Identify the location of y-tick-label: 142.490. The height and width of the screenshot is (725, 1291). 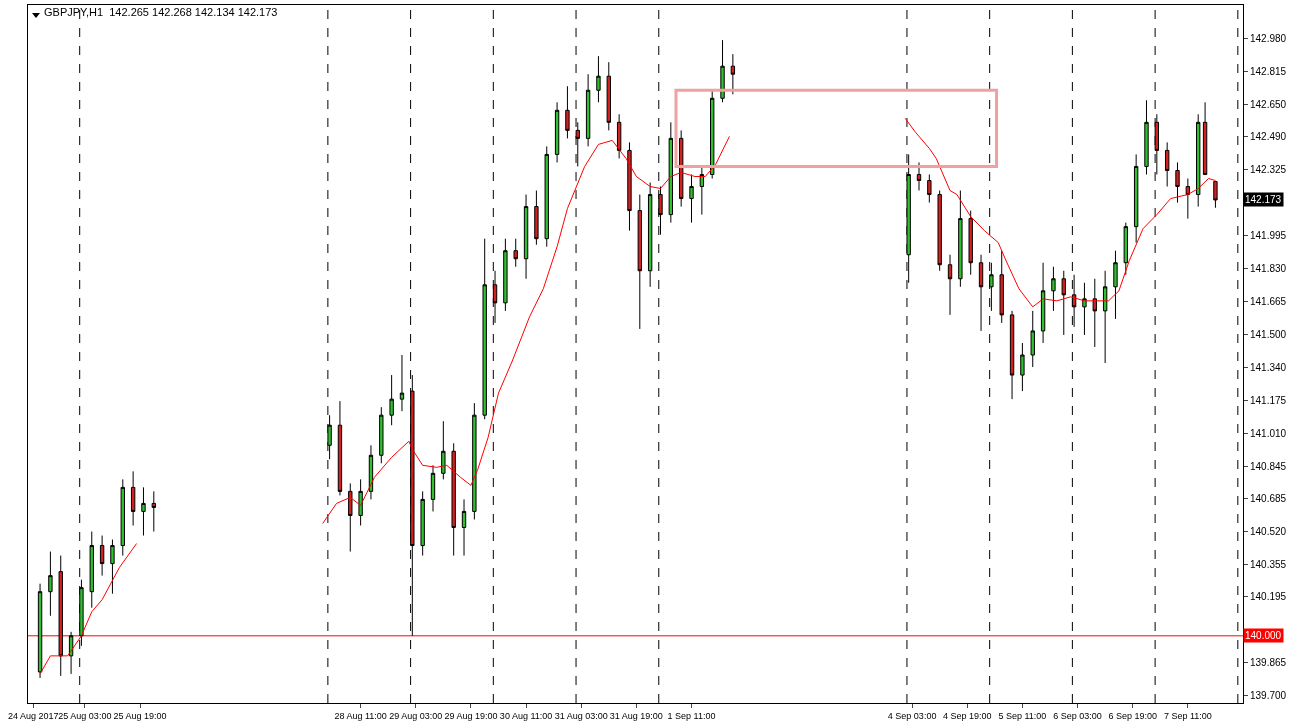
(1268, 136).